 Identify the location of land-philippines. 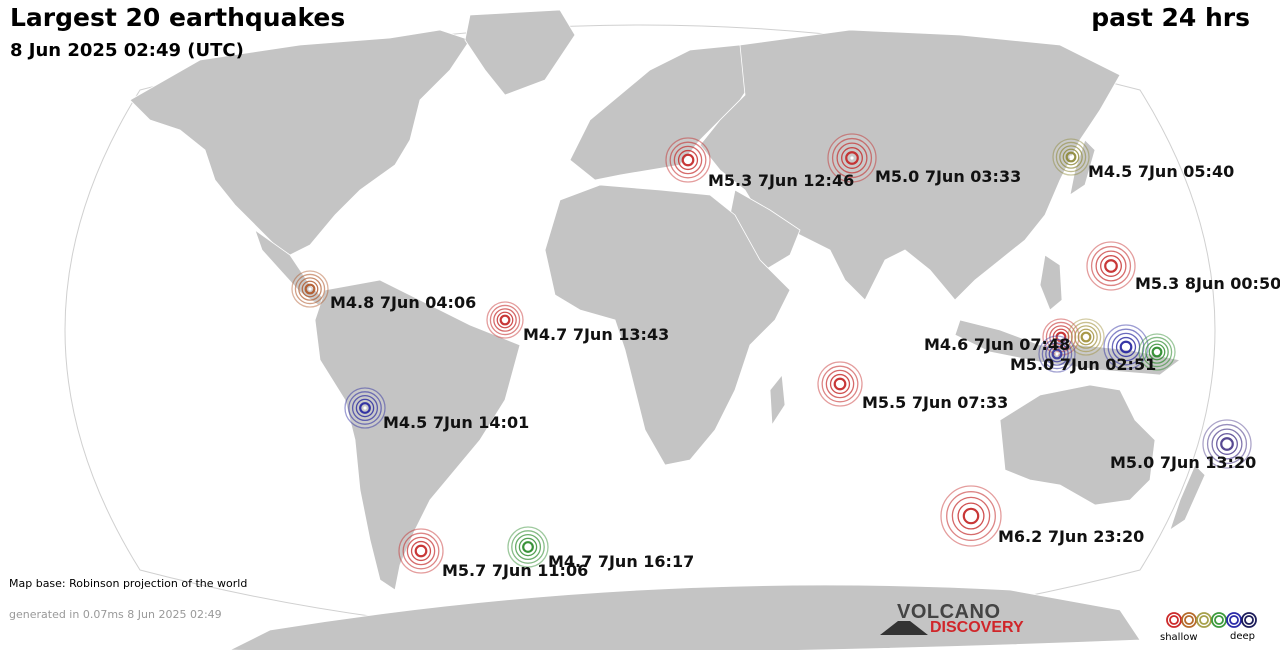
(1051, 282).